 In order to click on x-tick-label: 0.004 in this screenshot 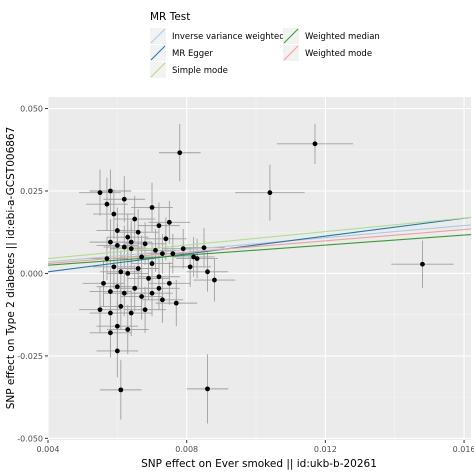, I will do `click(48, 449)`.